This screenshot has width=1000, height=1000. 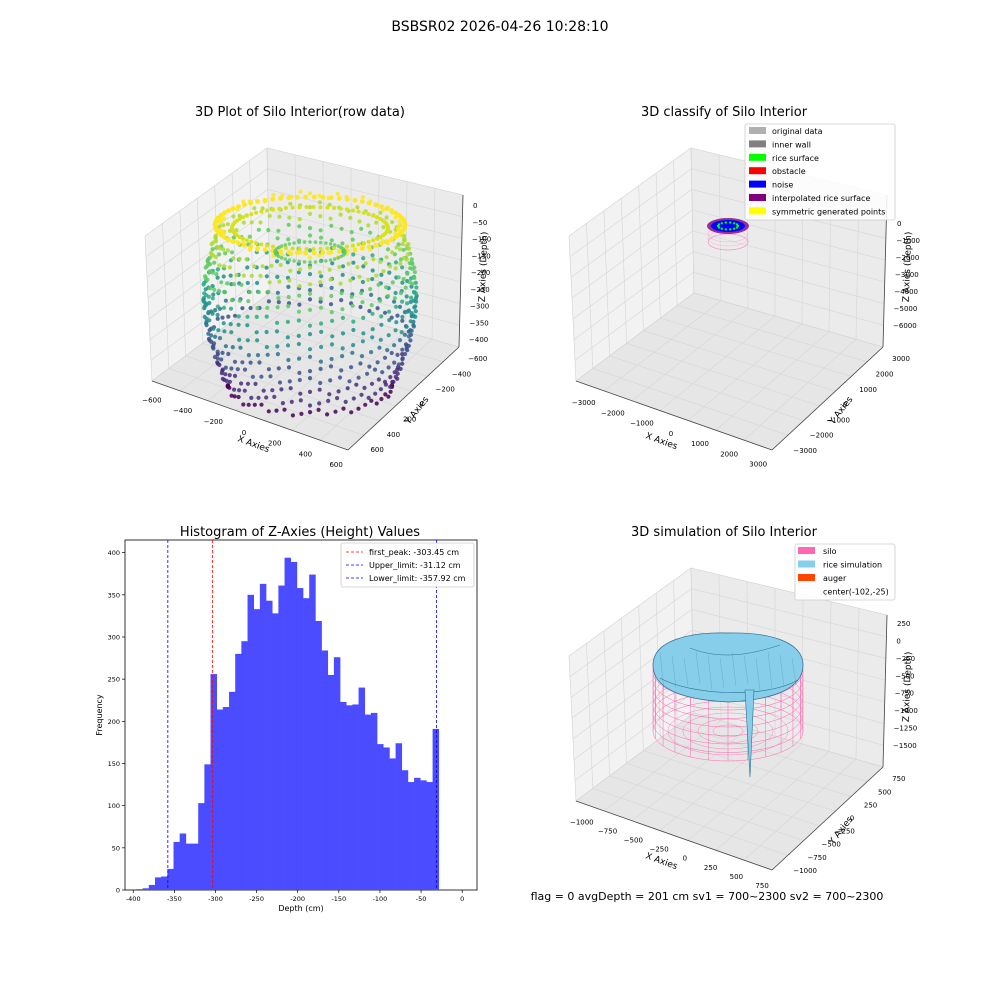 What do you see at coordinates (856, 592) in the screenshot?
I see `legend-label: center(-102,-25)` at bounding box center [856, 592].